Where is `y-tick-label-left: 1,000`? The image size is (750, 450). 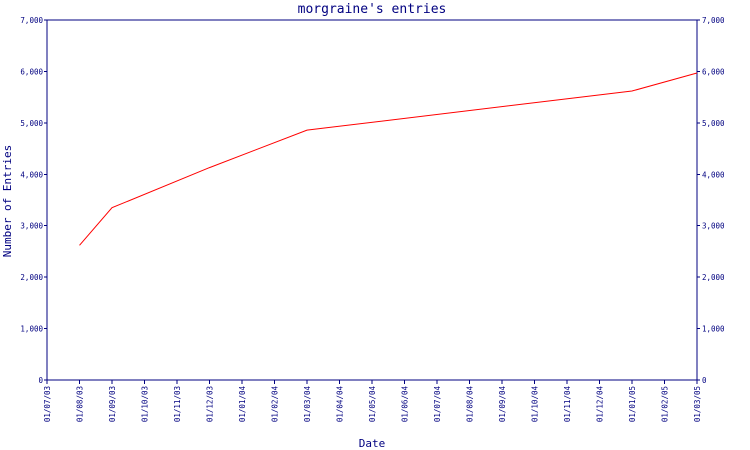
y-tick-label-left: 1,000 is located at coordinates (31, 329).